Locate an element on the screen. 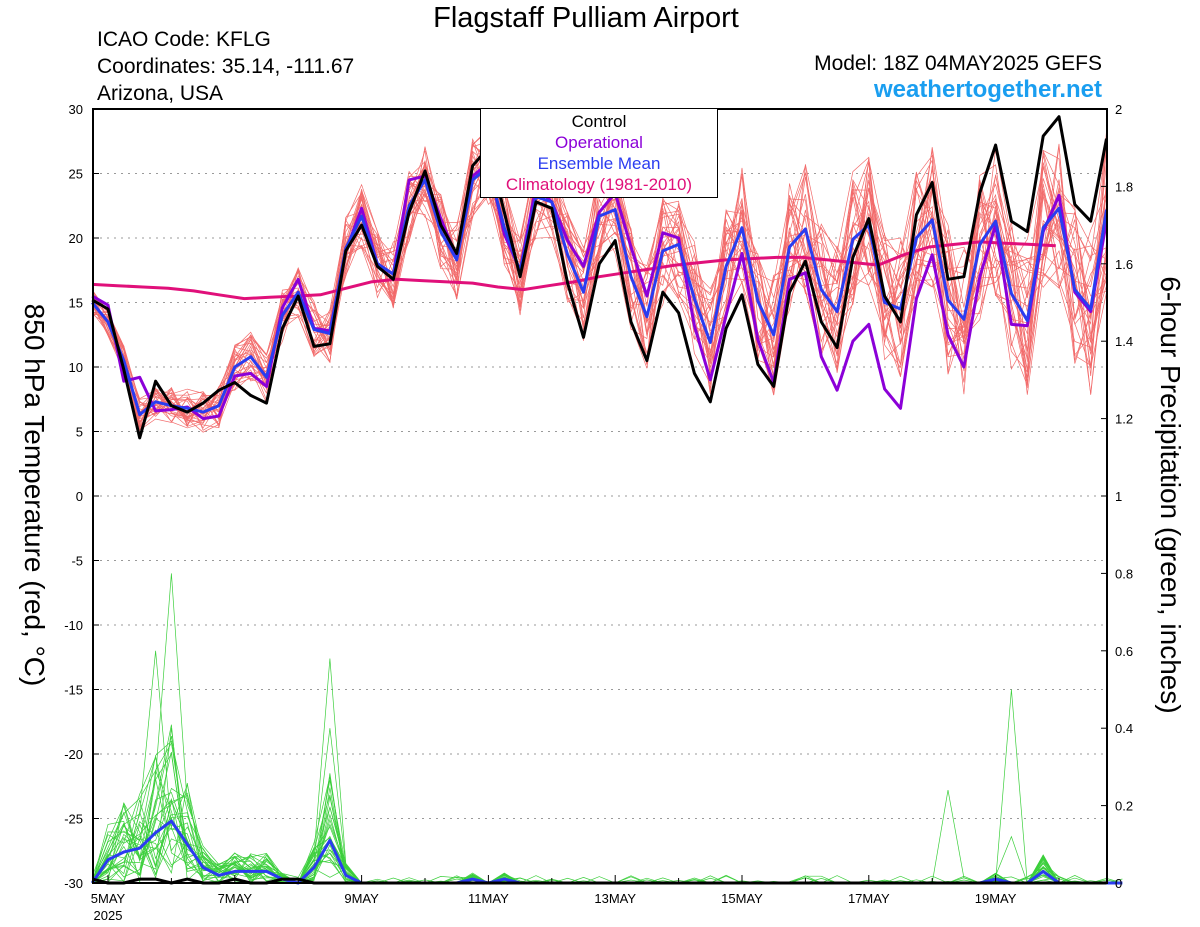 The image size is (1200, 927). y2-tick-label-7: 0.6 is located at coordinates (1124, 651).